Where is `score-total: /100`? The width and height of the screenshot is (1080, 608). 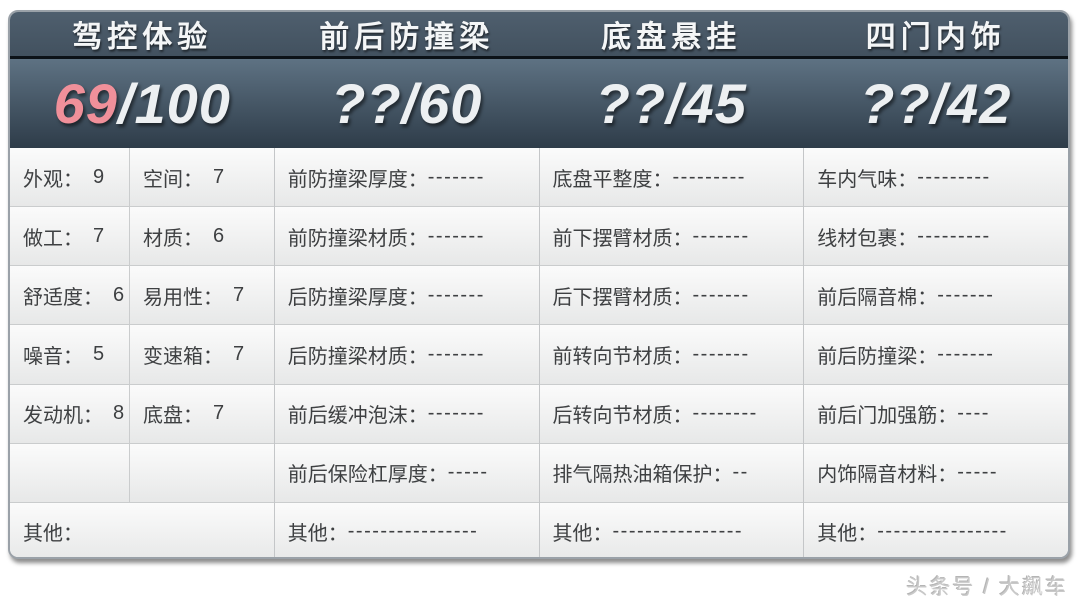
score-total: /100 is located at coordinates (174, 103).